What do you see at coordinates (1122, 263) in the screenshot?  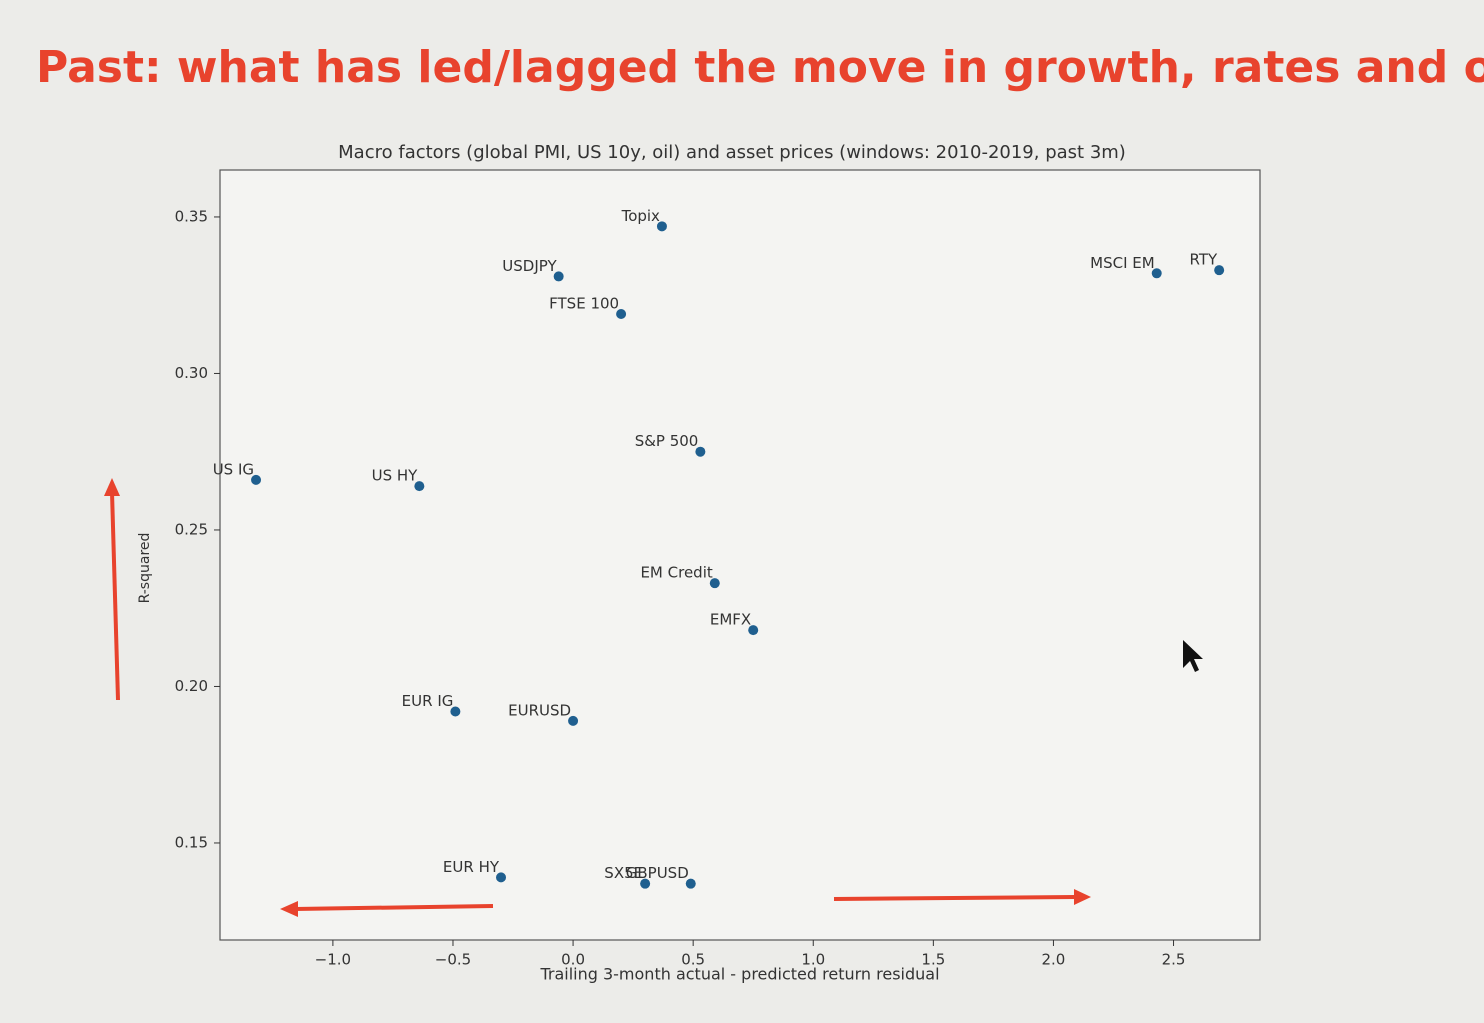 I see `point-label: MSCI EM` at bounding box center [1122, 263].